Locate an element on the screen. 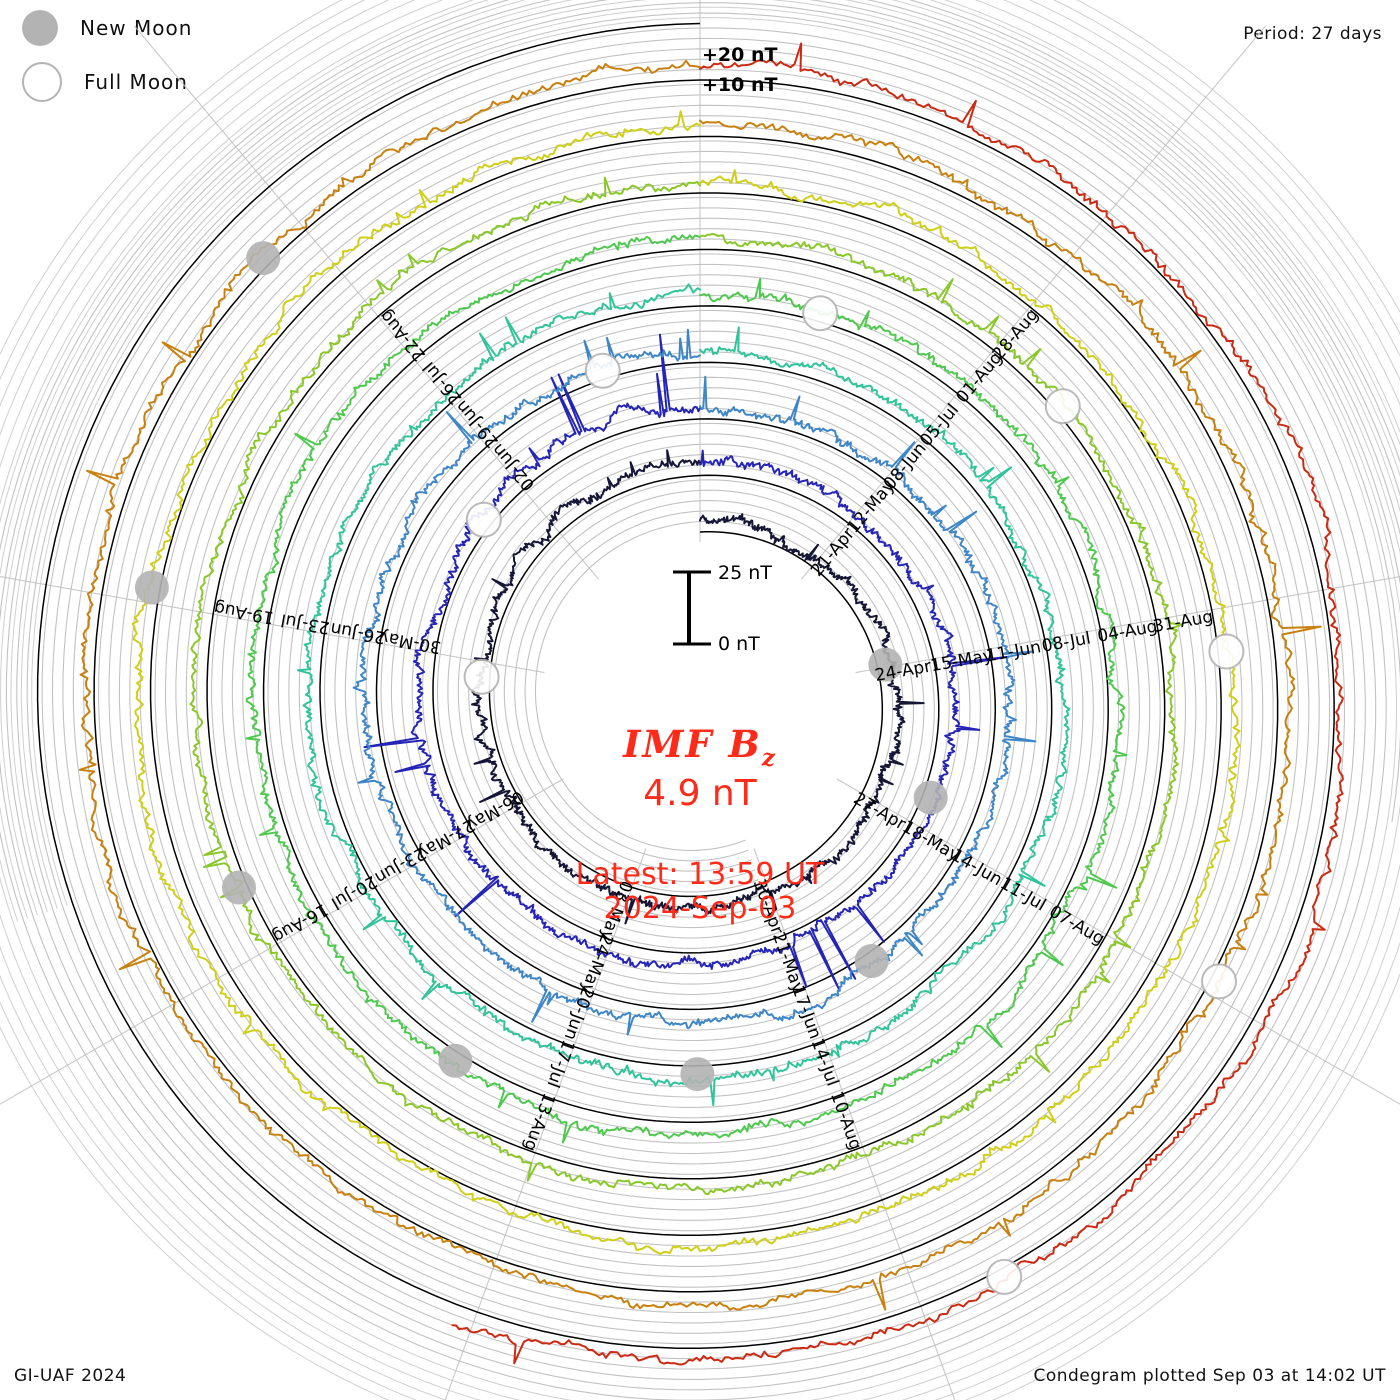  filled-circle-icon is located at coordinates (40, 28).